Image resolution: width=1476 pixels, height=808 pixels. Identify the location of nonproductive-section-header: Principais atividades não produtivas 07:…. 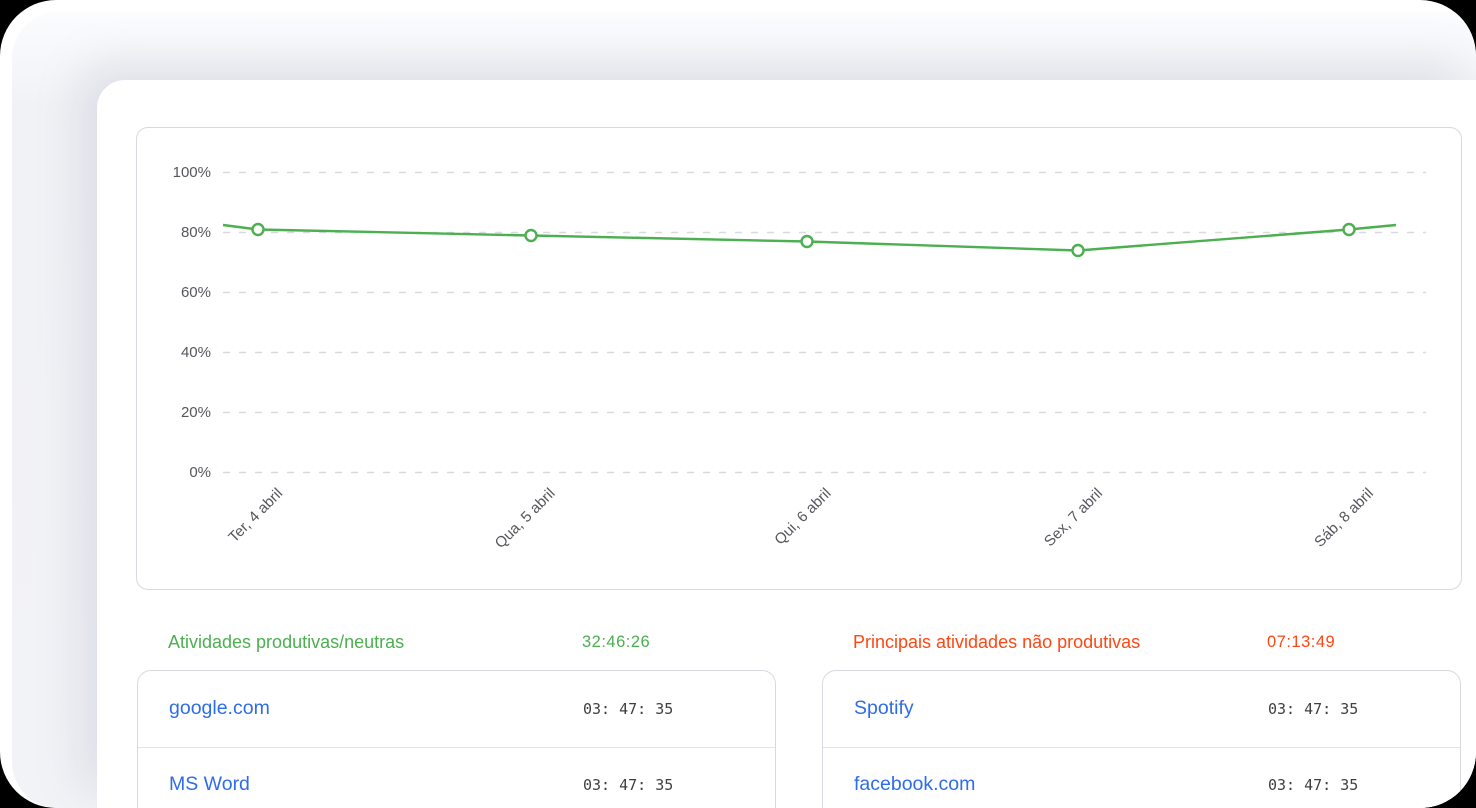
(1141, 644).